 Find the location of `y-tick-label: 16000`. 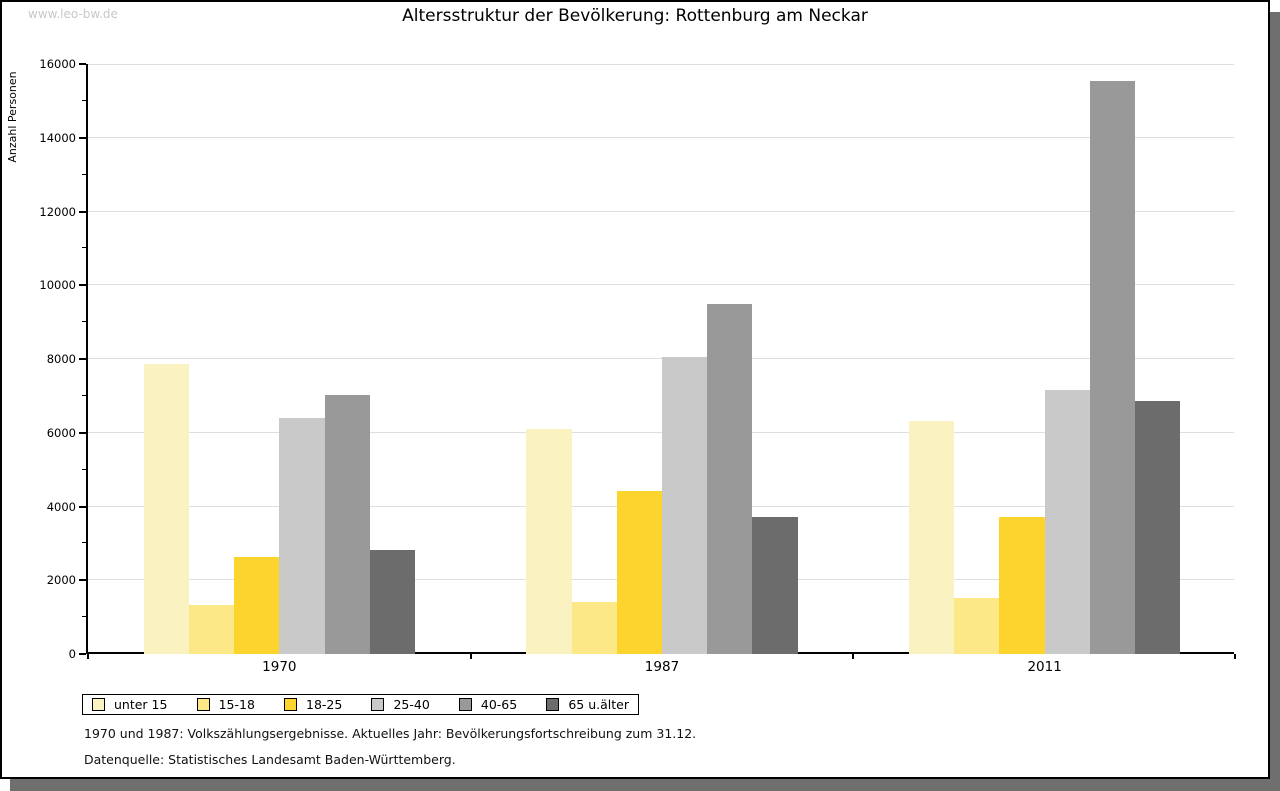

y-tick-label: 16000 is located at coordinates (57, 64).